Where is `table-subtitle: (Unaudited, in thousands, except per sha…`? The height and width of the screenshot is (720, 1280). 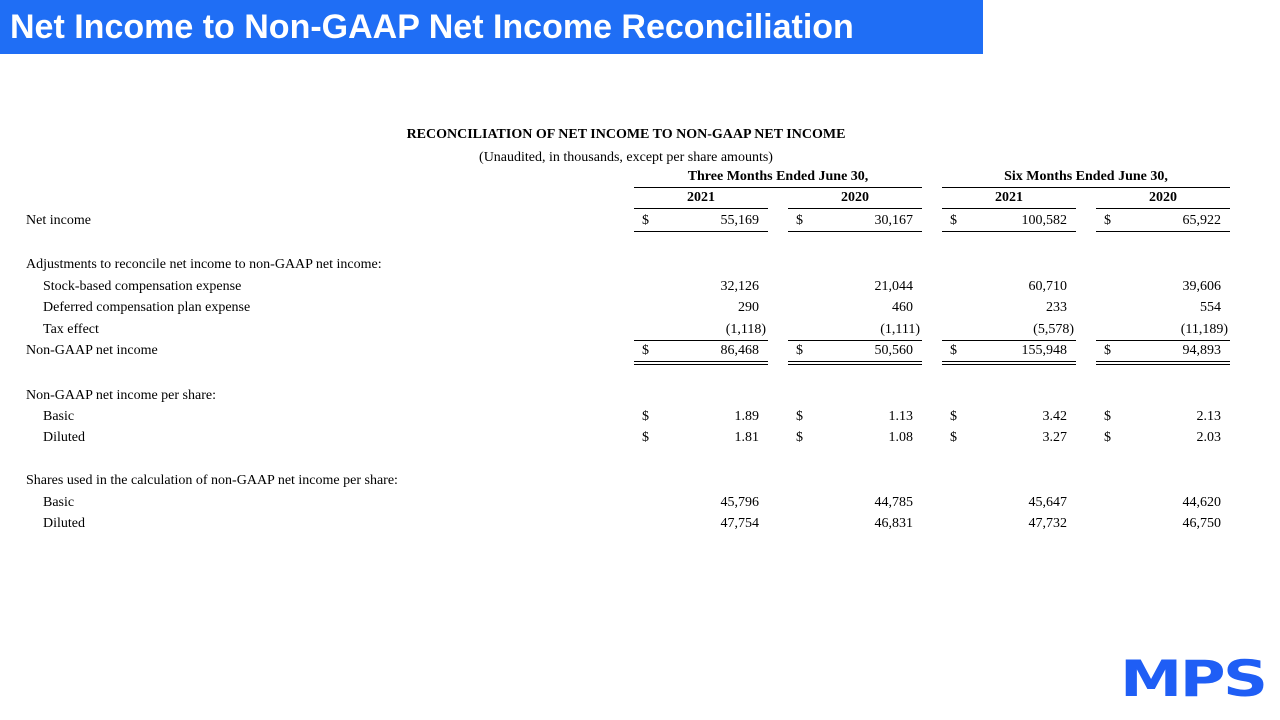
table-subtitle: (Unaudited, in thousands, except per sha… is located at coordinates (626, 157).